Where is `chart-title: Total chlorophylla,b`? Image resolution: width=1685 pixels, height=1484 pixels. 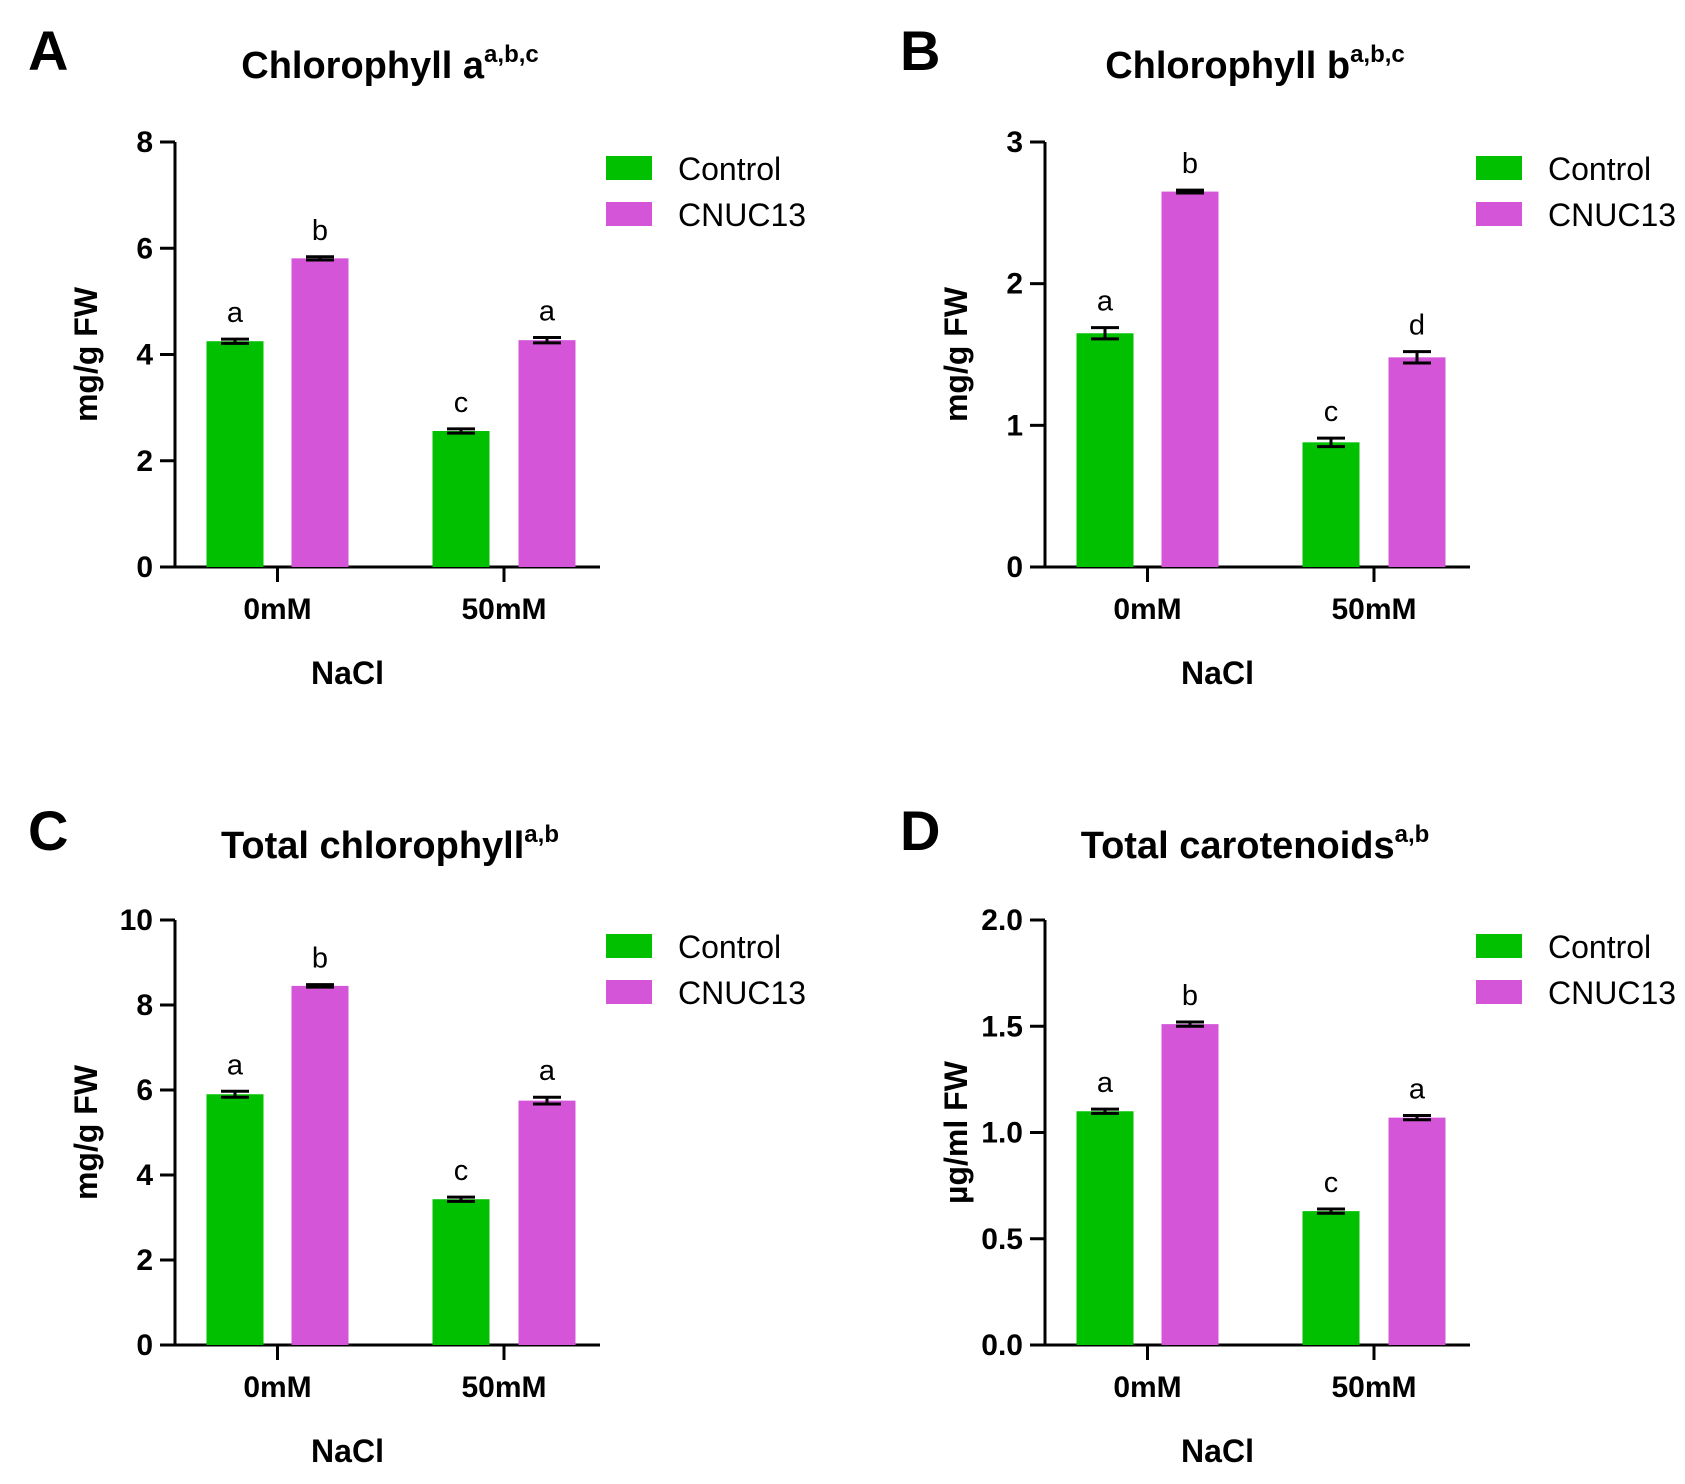 chart-title: Total chlorophylla,b is located at coordinates (390, 844).